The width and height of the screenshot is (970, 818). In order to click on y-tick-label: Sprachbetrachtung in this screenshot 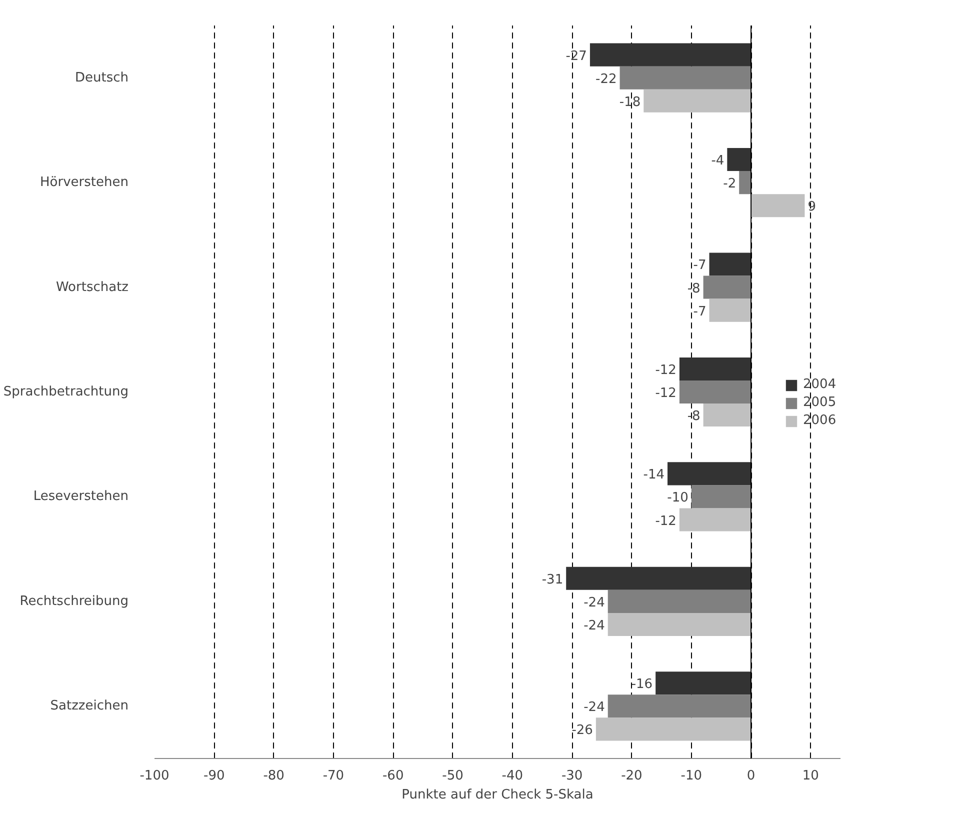, I will do `click(66, 392)`.